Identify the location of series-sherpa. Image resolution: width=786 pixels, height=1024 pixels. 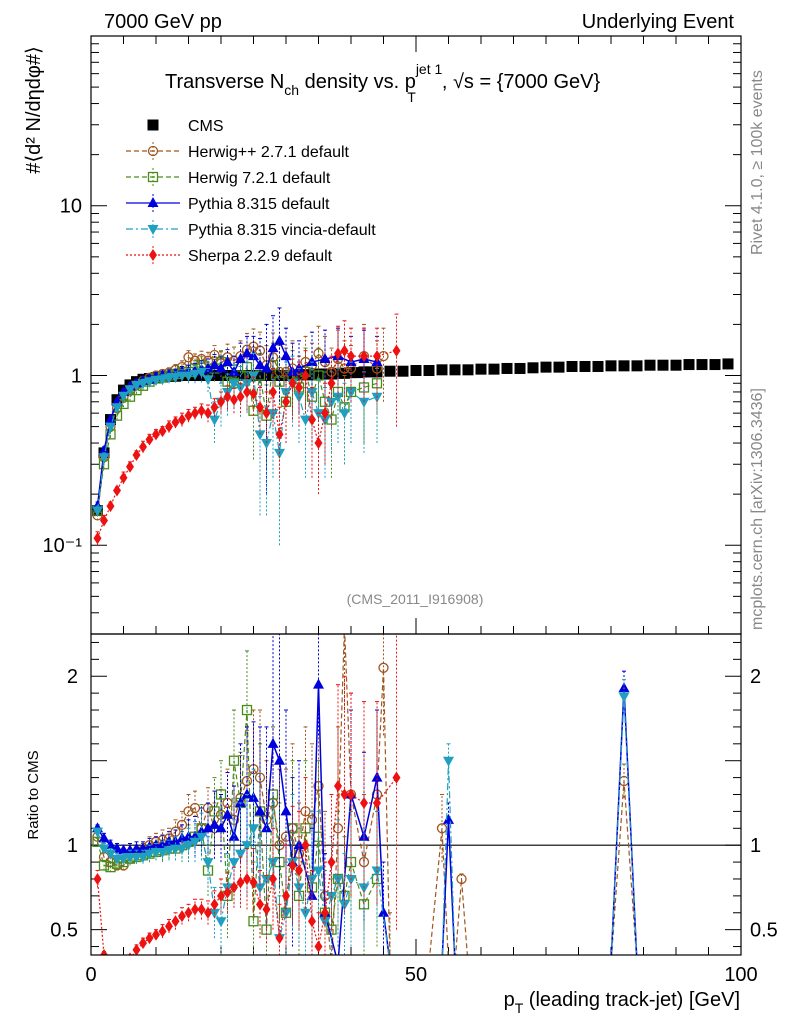
(247, 429).